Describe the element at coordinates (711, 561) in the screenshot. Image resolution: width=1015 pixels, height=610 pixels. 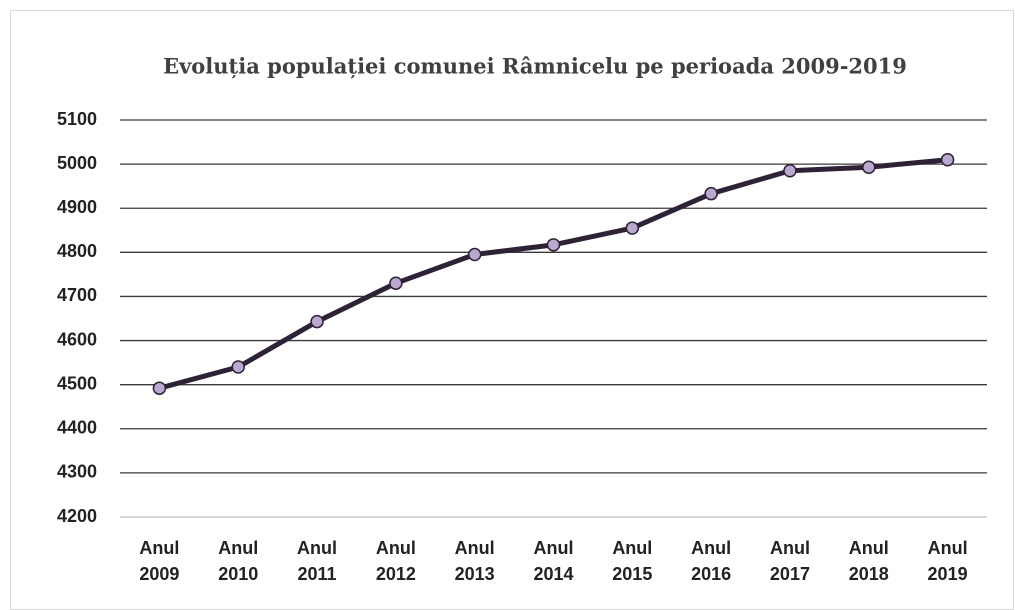
I see `x-tick-label: Anul 2016` at that location.